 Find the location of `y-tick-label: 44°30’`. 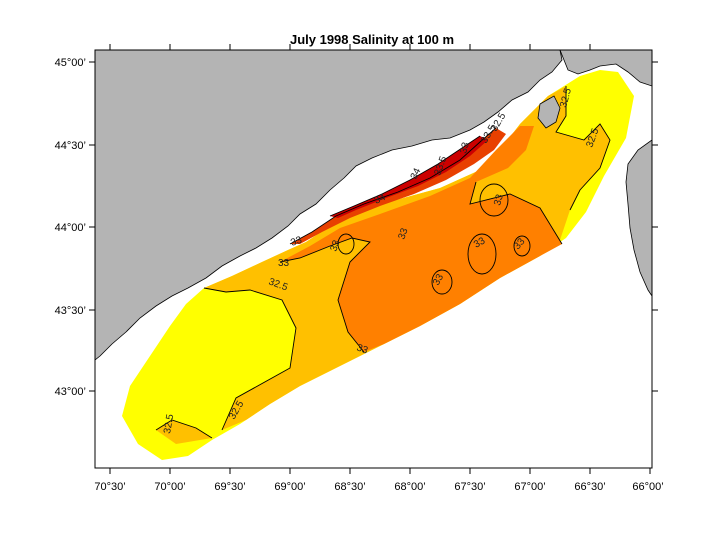

y-tick-label: 44°30’ is located at coordinates (70, 146).